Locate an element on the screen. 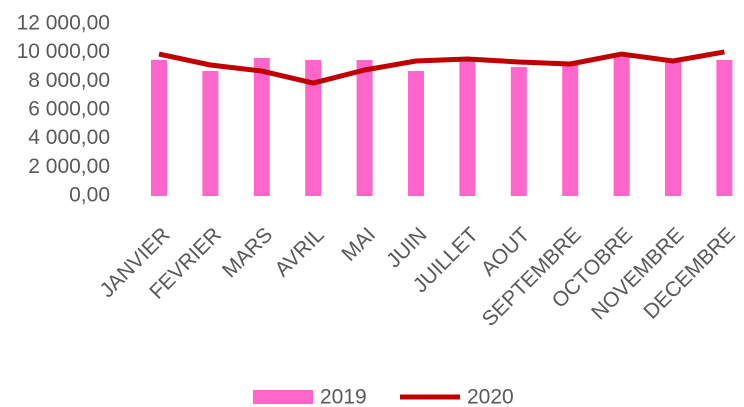 The width and height of the screenshot is (744, 407). y-tick-label: 0,00 is located at coordinates (89, 195).